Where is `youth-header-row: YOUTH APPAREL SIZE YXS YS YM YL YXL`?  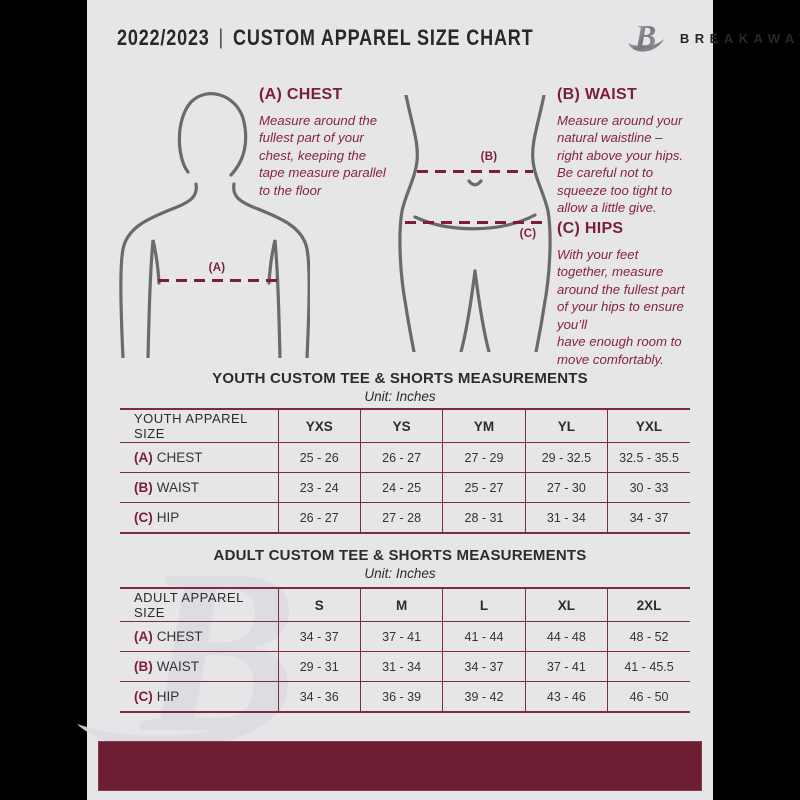
youth-header-row: YOUTH APPAREL SIZE YXS YS YM YL YXL is located at coordinates (405, 426).